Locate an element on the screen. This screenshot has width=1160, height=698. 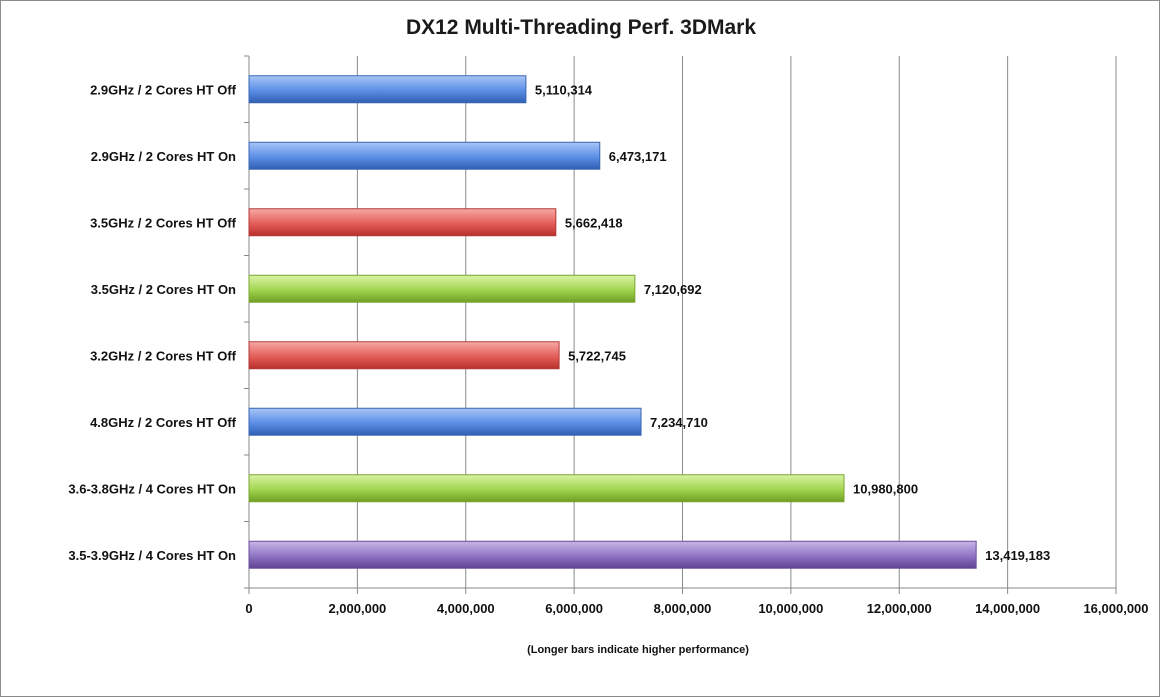
data-label: 7,120,692 is located at coordinates (673, 289).